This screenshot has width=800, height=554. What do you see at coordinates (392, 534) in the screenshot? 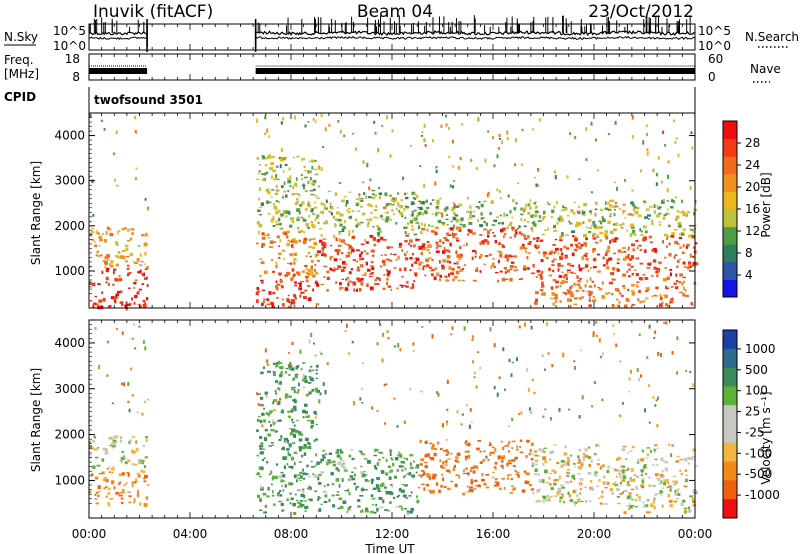
I see `time-tick-label: 12:00` at bounding box center [392, 534].